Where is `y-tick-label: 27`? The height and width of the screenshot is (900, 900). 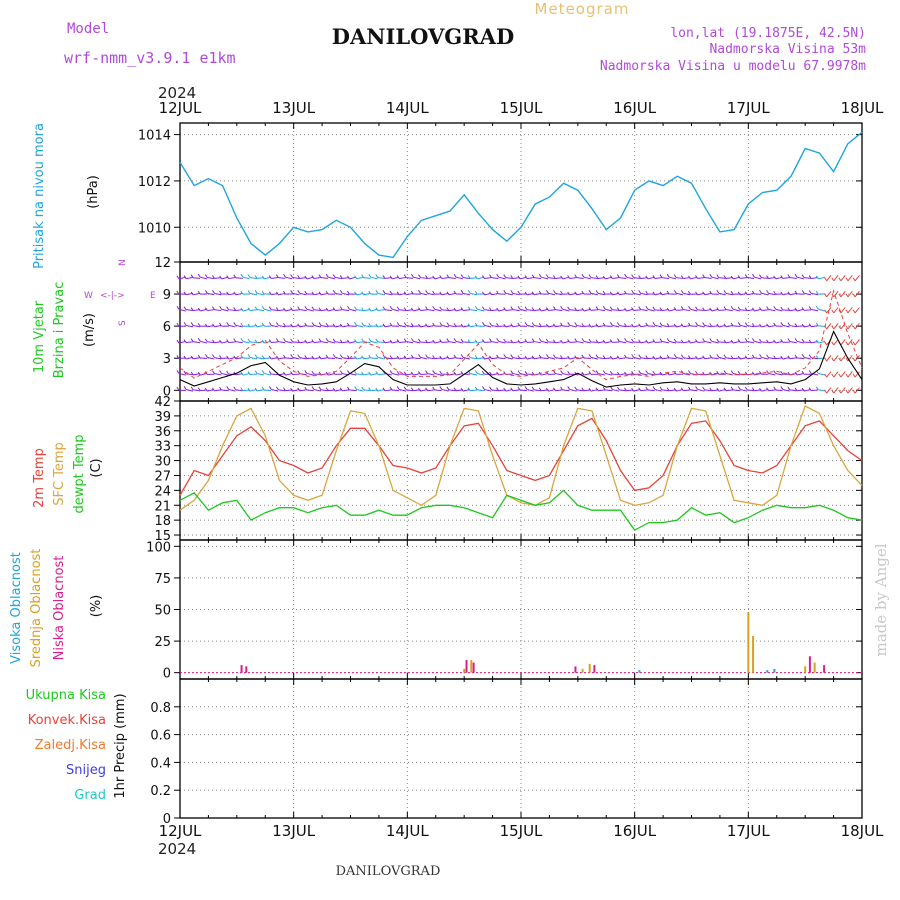
y-tick-label: 27 is located at coordinates (162, 476).